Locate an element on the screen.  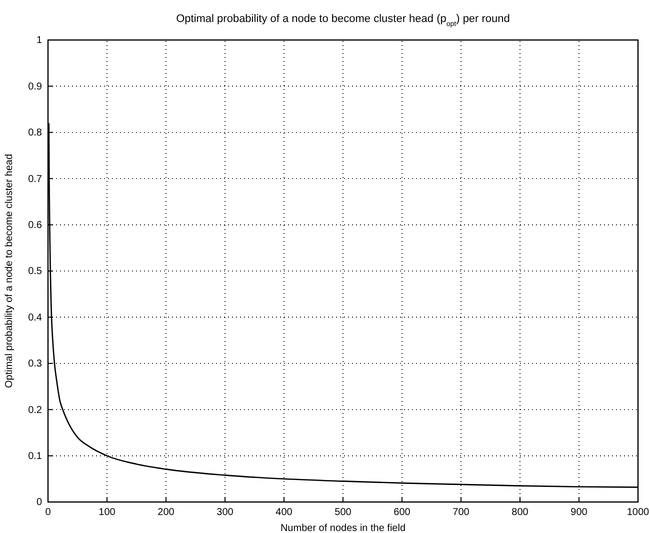
x-tick-label: 0 is located at coordinates (48, 512).